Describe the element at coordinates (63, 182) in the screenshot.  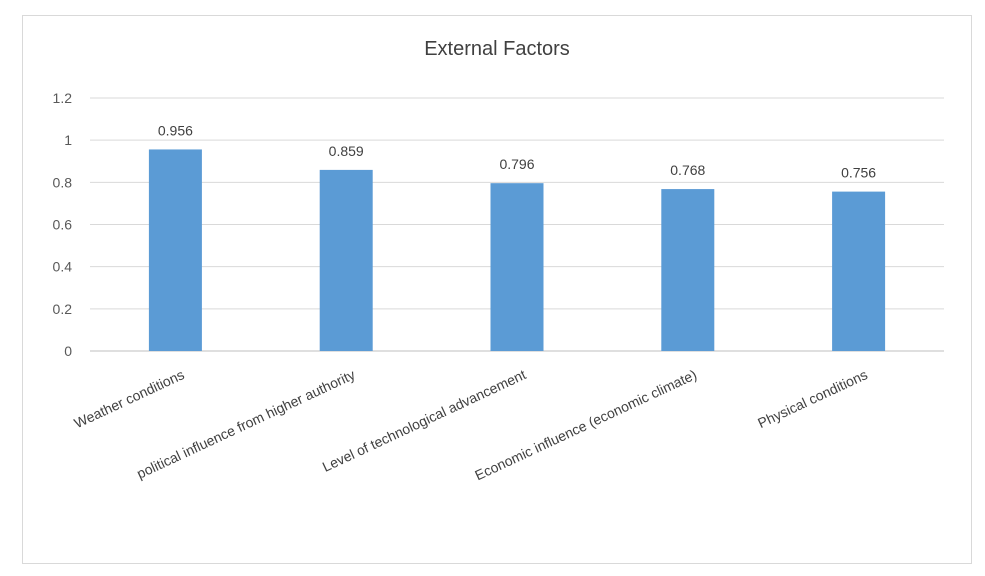
I see `y-tick-label: 0.8` at that location.